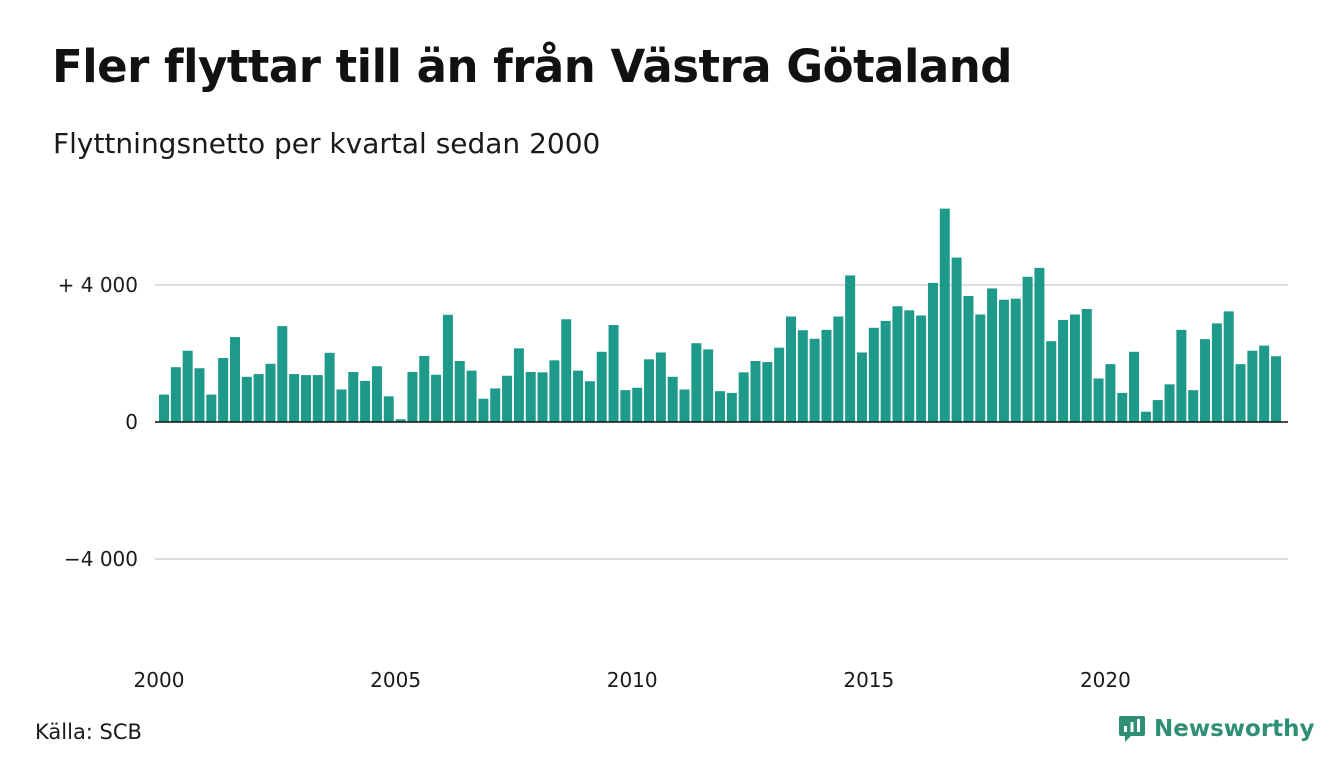 The image size is (1340, 780). Describe the element at coordinates (88, 732) in the screenshot. I see `source-note: Källa: SCB` at that location.